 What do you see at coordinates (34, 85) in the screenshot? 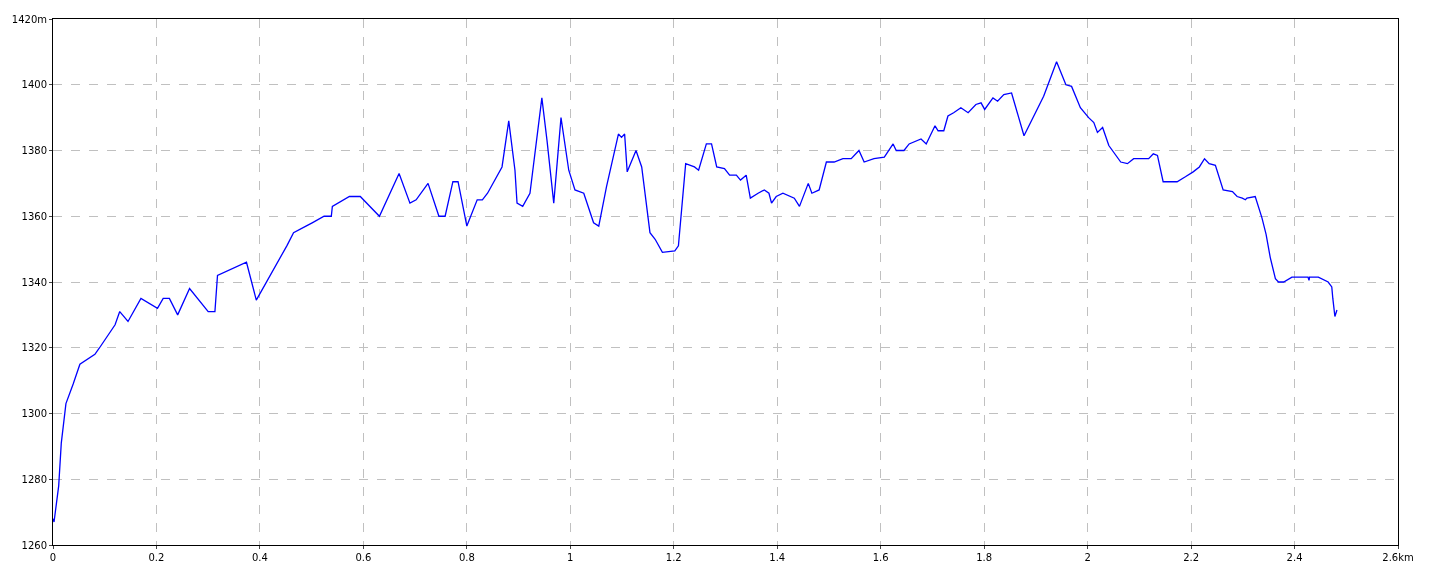
I see `y-tick-label: 1400` at bounding box center [34, 85].